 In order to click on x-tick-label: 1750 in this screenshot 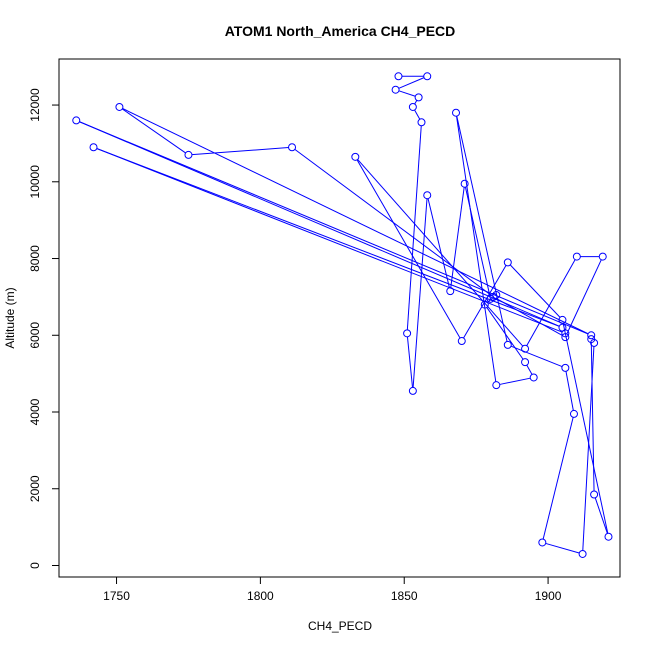, I will do `click(116, 596)`.